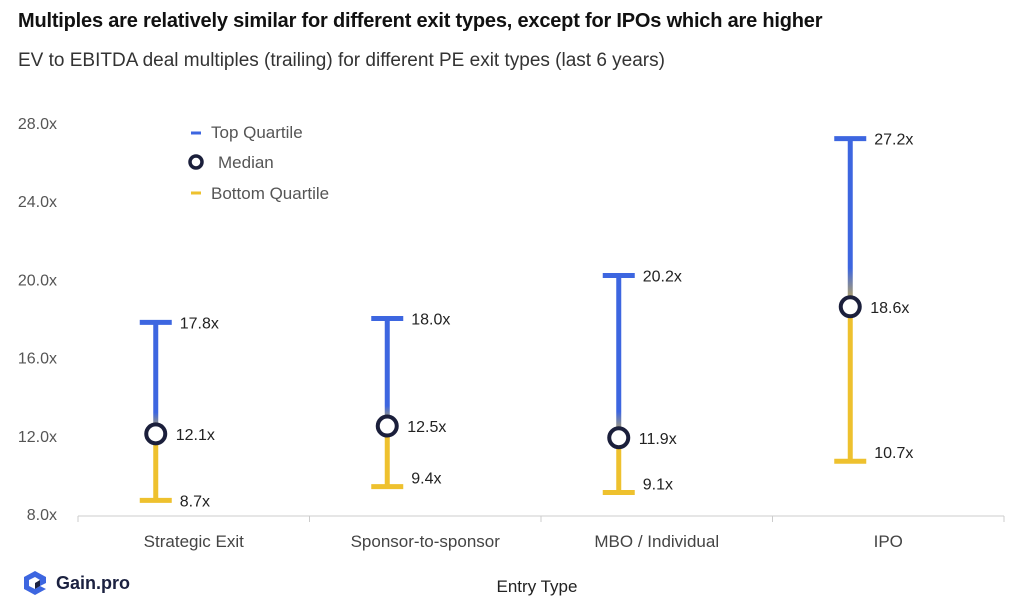 This screenshot has height=609, width=1024. I want to click on legend-bottom-label: Bottom Quartile, so click(270, 193).